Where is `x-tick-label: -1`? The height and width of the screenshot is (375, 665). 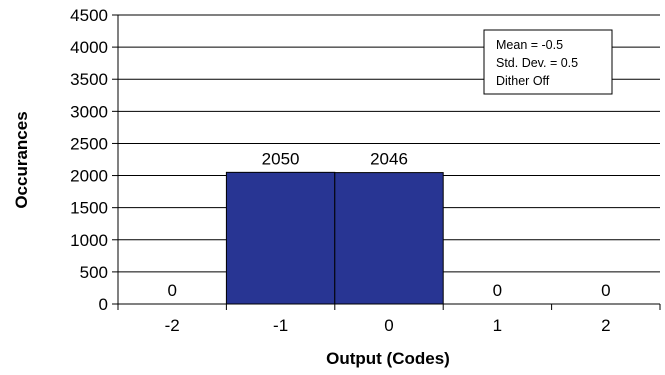 x-tick-label: -1 is located at coordinates (280, 325).